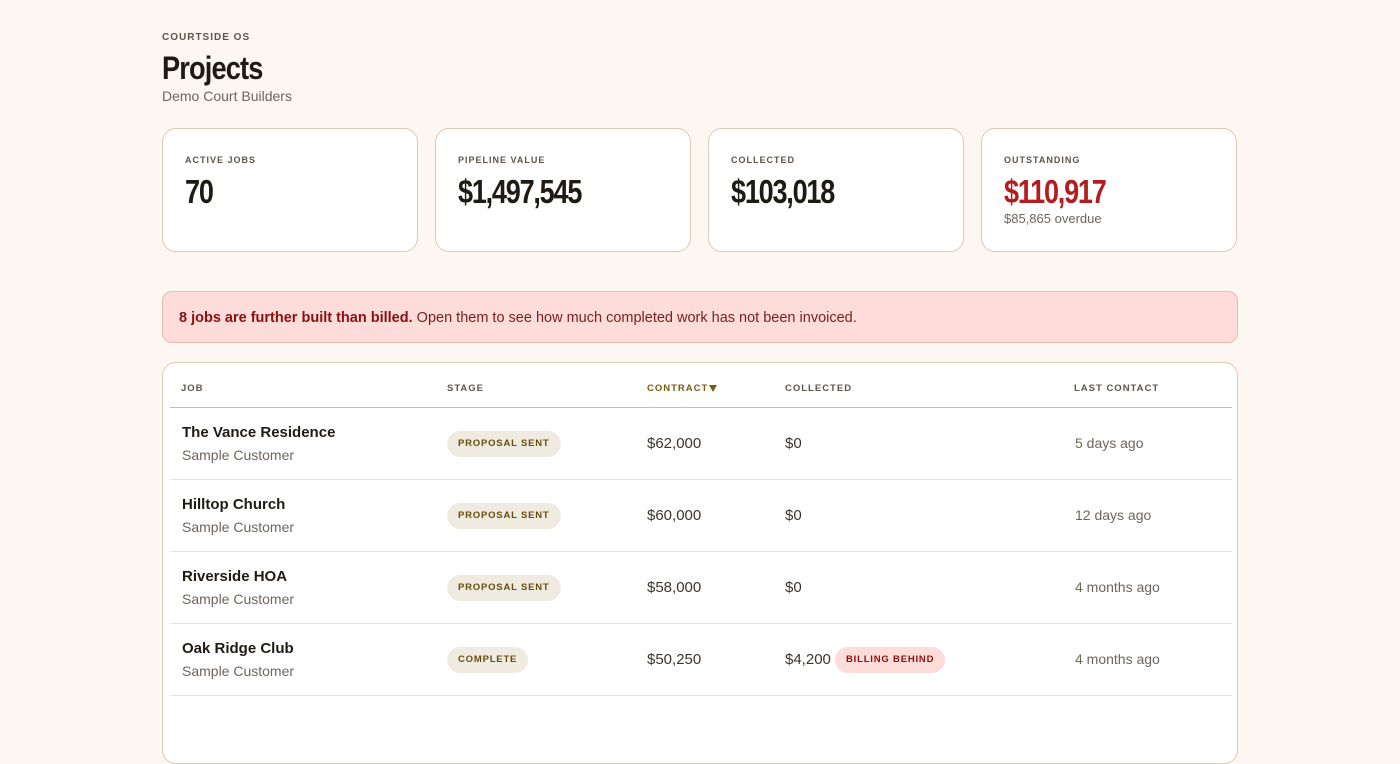 This screenshot has height=764, width=1400. What do you see at coordinates (808, 659) in the screenshot?
I see `collected-value: $4,200` at bounding box center [808, 659].